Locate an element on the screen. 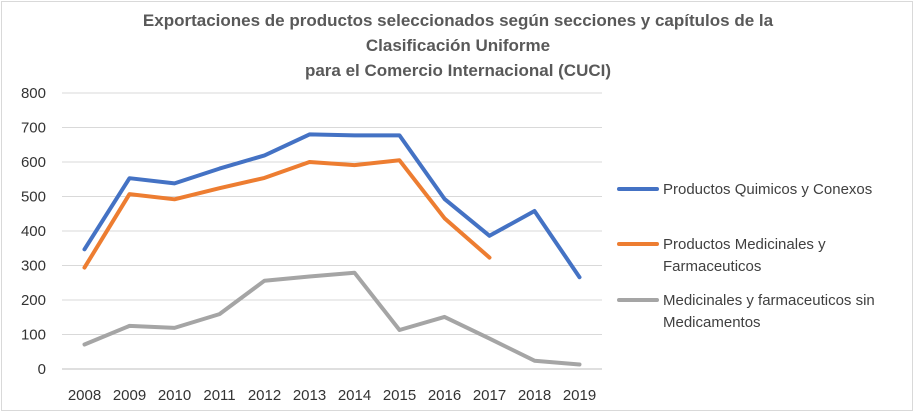  y-tick-label: 400 is located at coordinates (33, 231).